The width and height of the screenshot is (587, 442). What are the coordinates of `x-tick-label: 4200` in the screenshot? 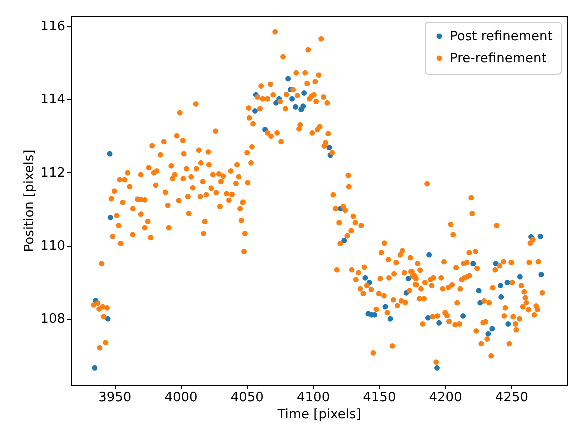 It's located at (445, 398).